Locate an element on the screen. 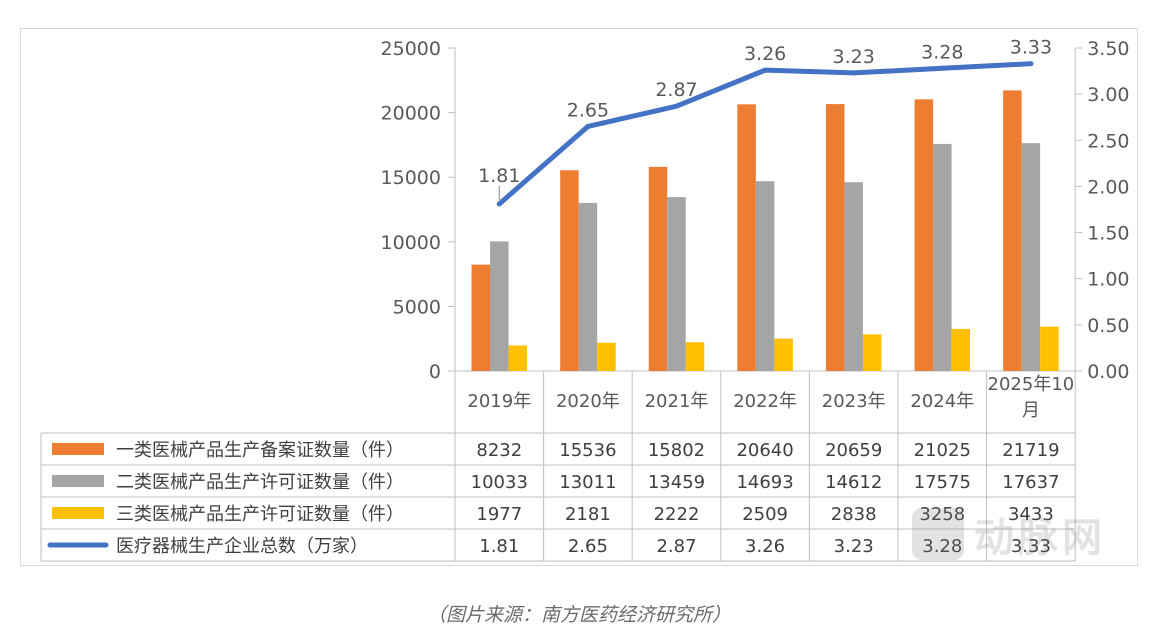  table-cell: 17637 is located at coordinates (1030, 482).